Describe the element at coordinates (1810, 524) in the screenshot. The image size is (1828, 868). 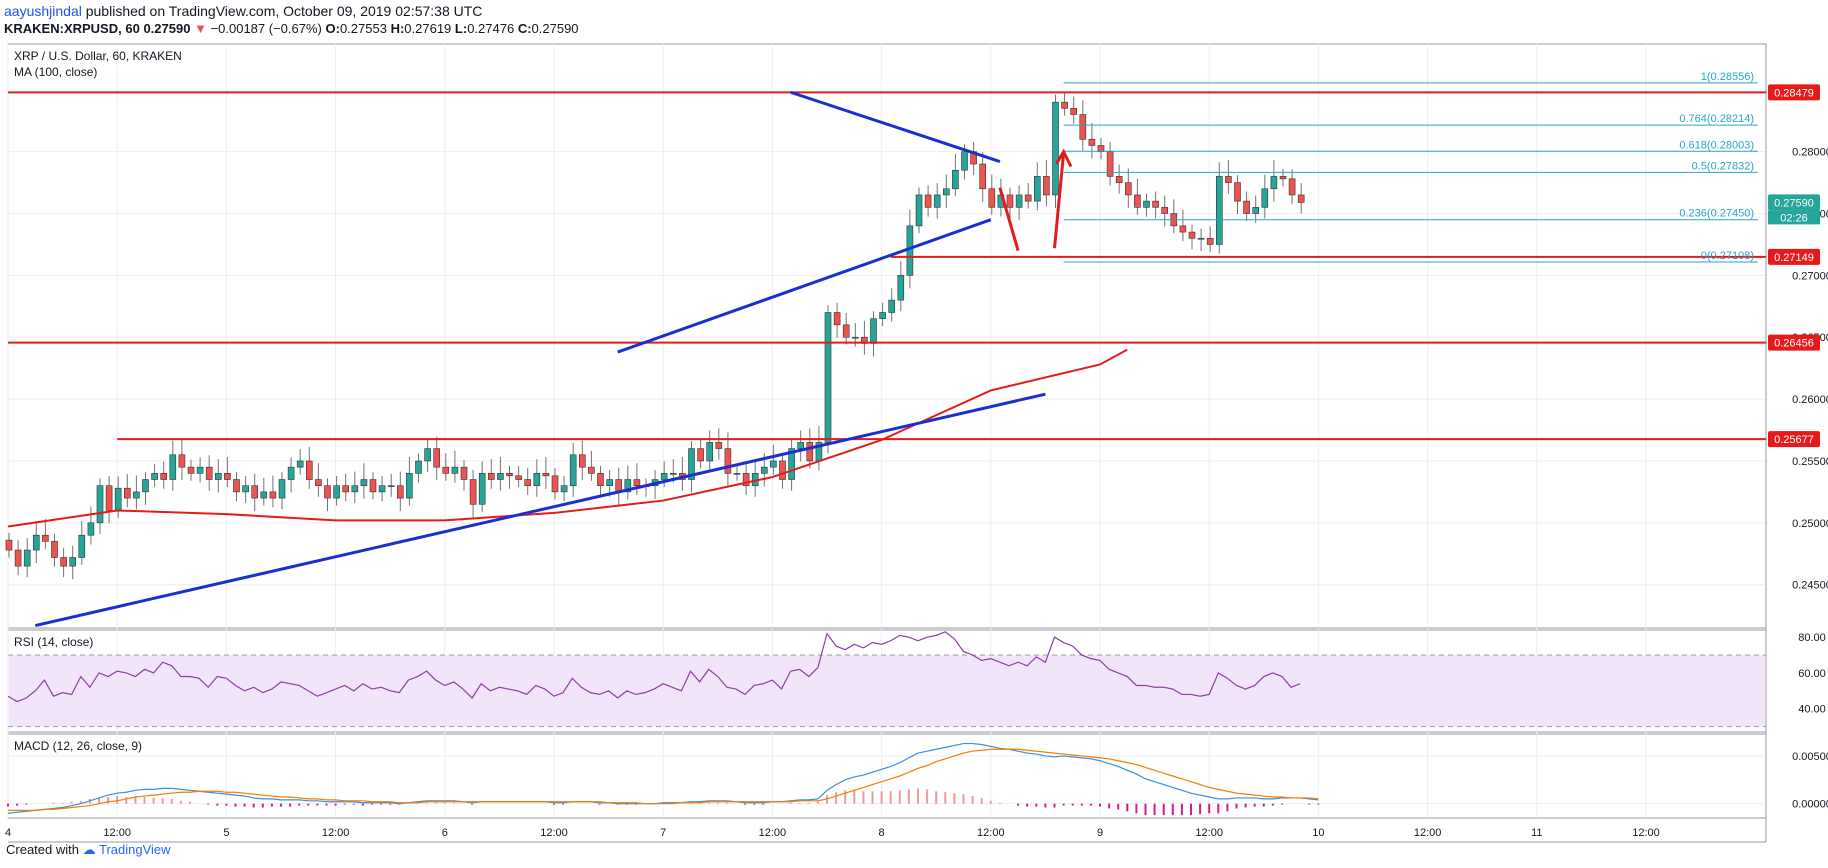
I see `y-tick-label: 0.25000` at that location.